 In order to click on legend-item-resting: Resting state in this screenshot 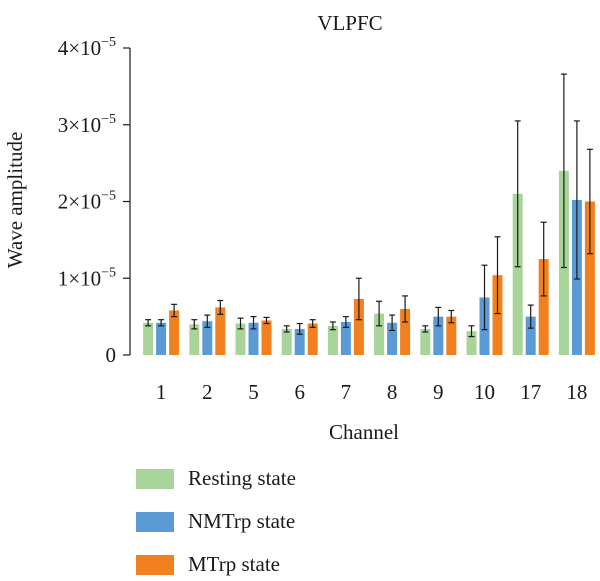, I will do `click(280, 479)`.